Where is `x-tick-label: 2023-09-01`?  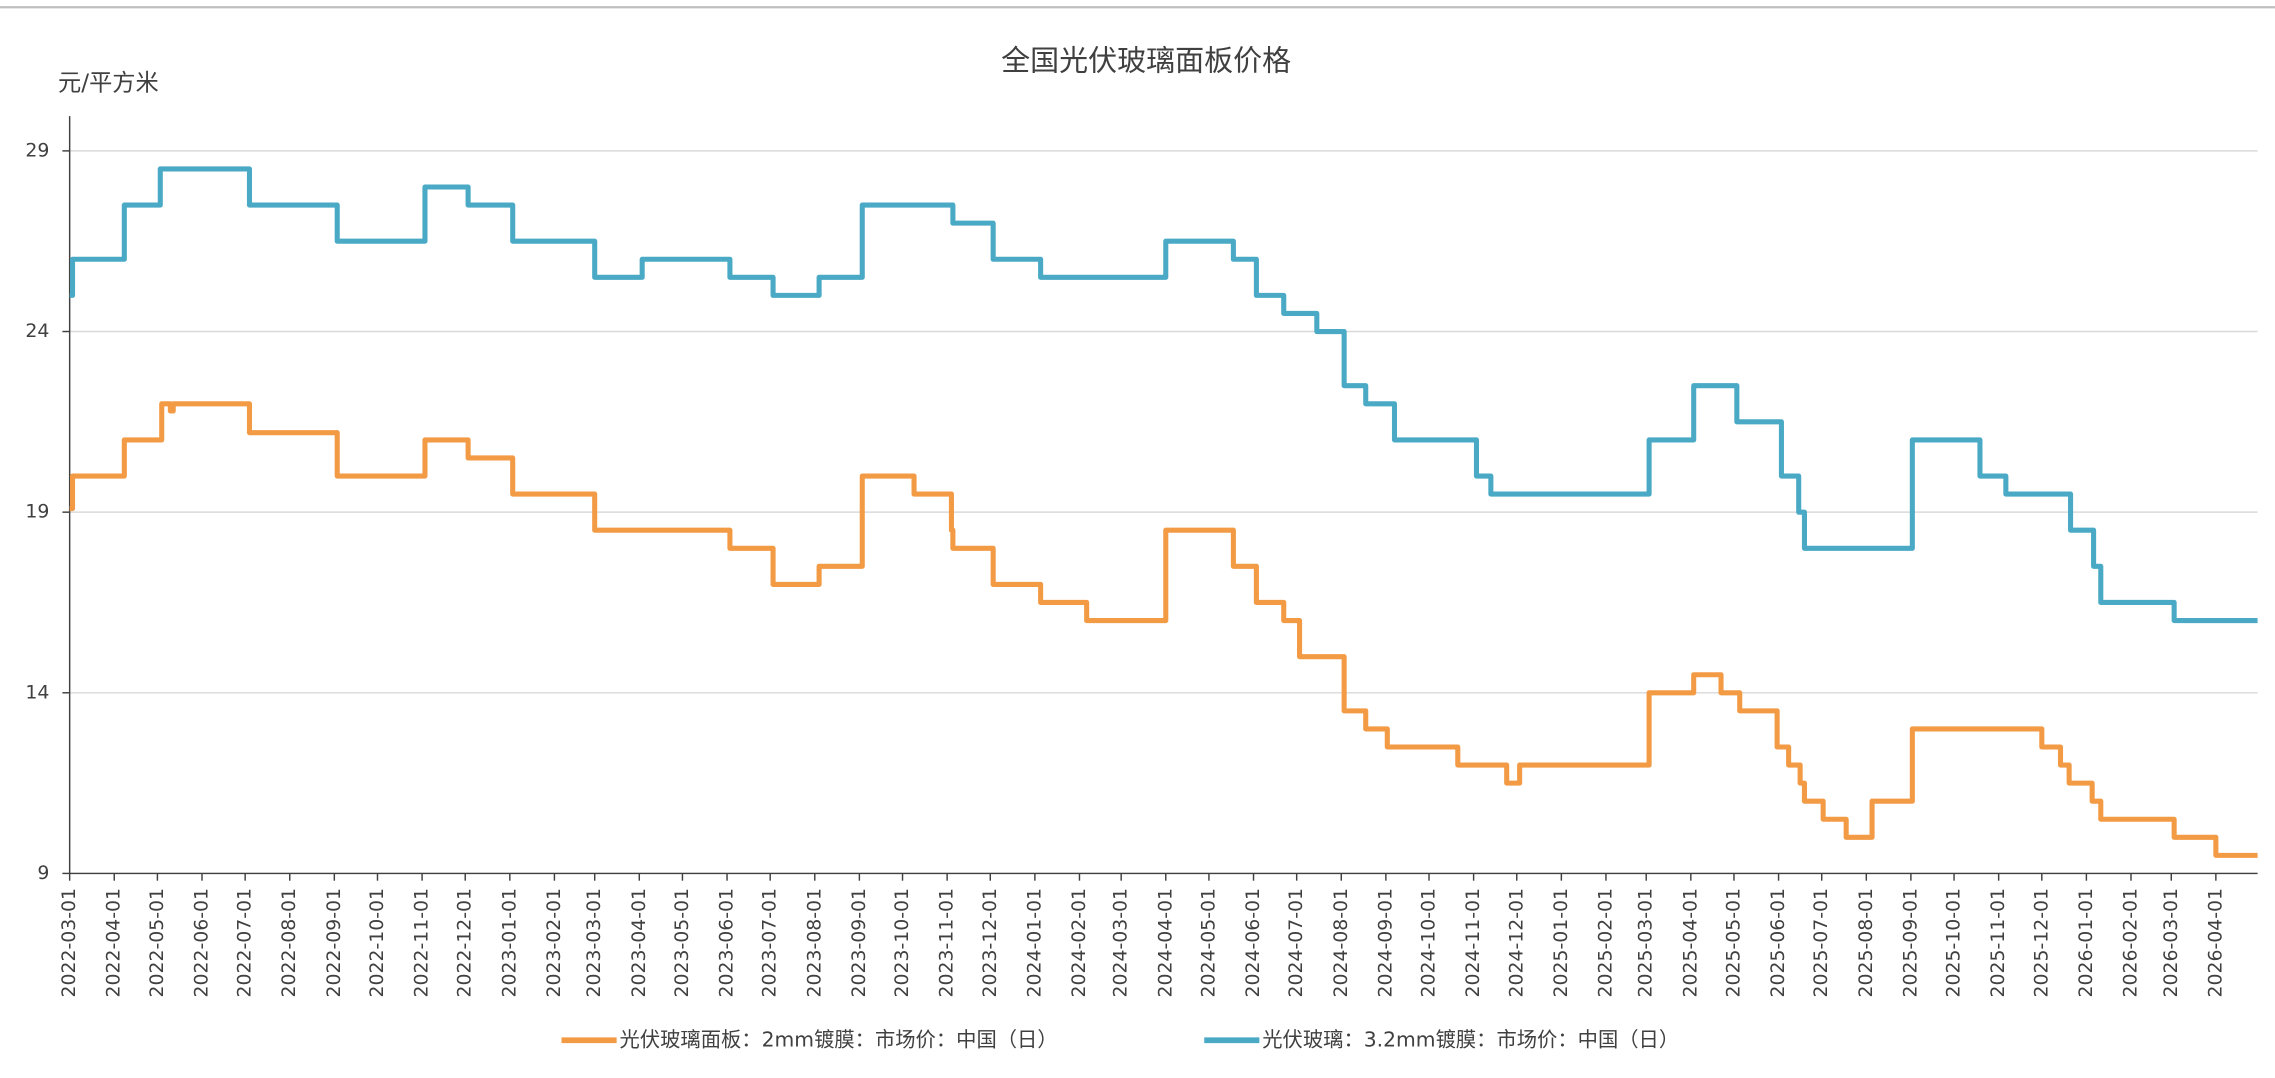
x-tick-label: 2023-09-01 is located at coordinates (859, 943).